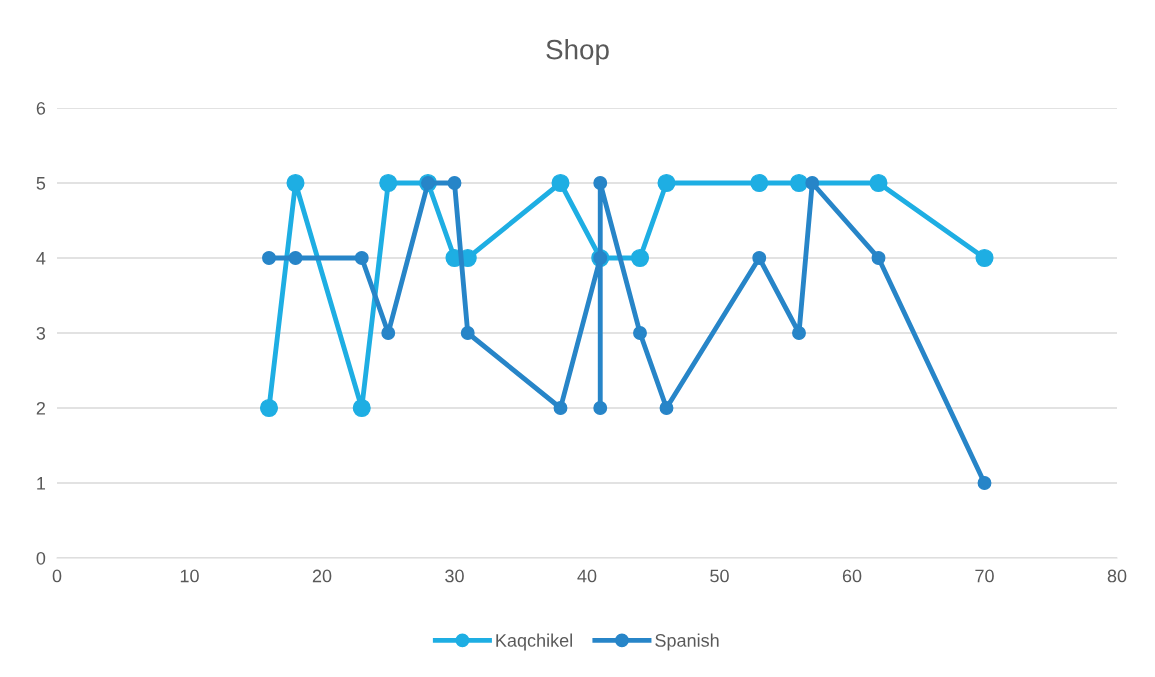 This screenshot has width=1155, height=677. I want to click on chart-title: Shop, so click(577, 52).